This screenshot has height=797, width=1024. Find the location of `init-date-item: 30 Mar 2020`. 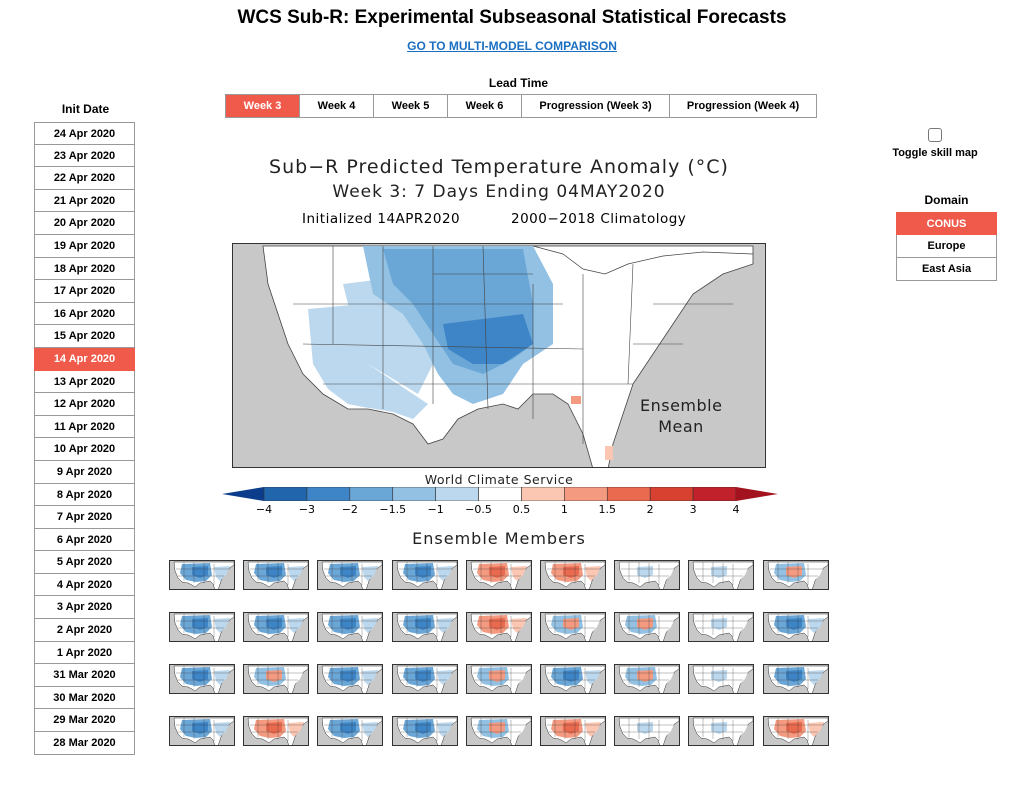

init-date-item: 30 Mar 2020 is located at coordinates (84, 698).